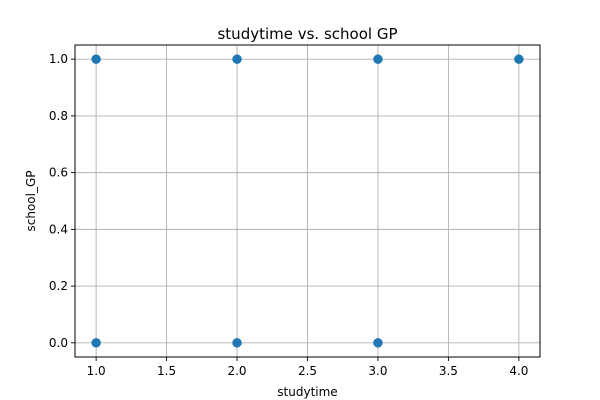  I want to click on y-tick-label: 0.0, so click(58, 343).